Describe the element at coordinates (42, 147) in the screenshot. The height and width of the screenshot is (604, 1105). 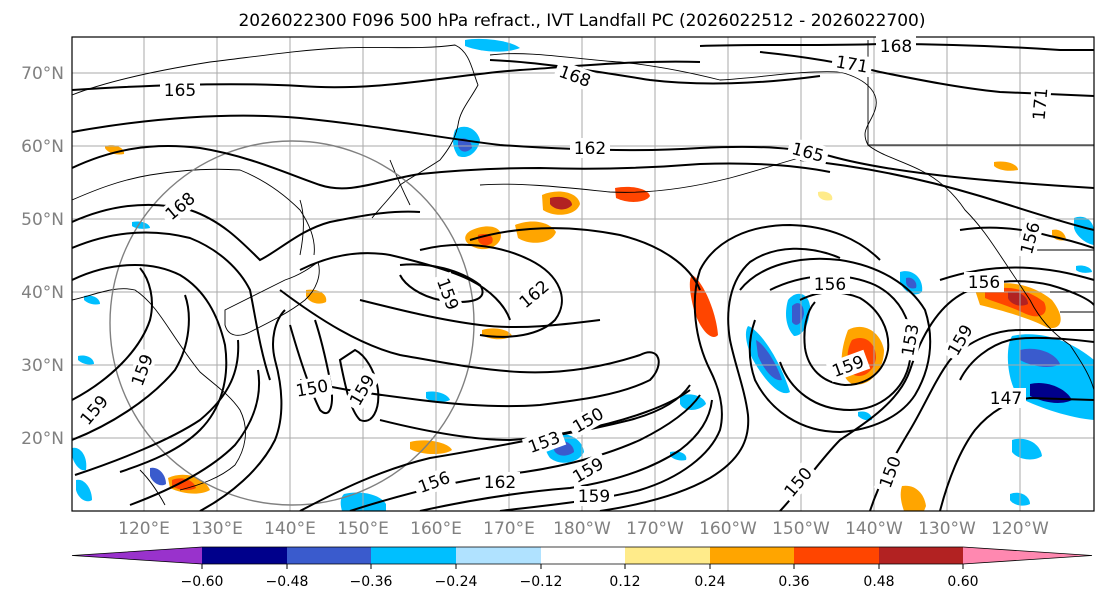
I see `lat-label: 60°N` at that location.